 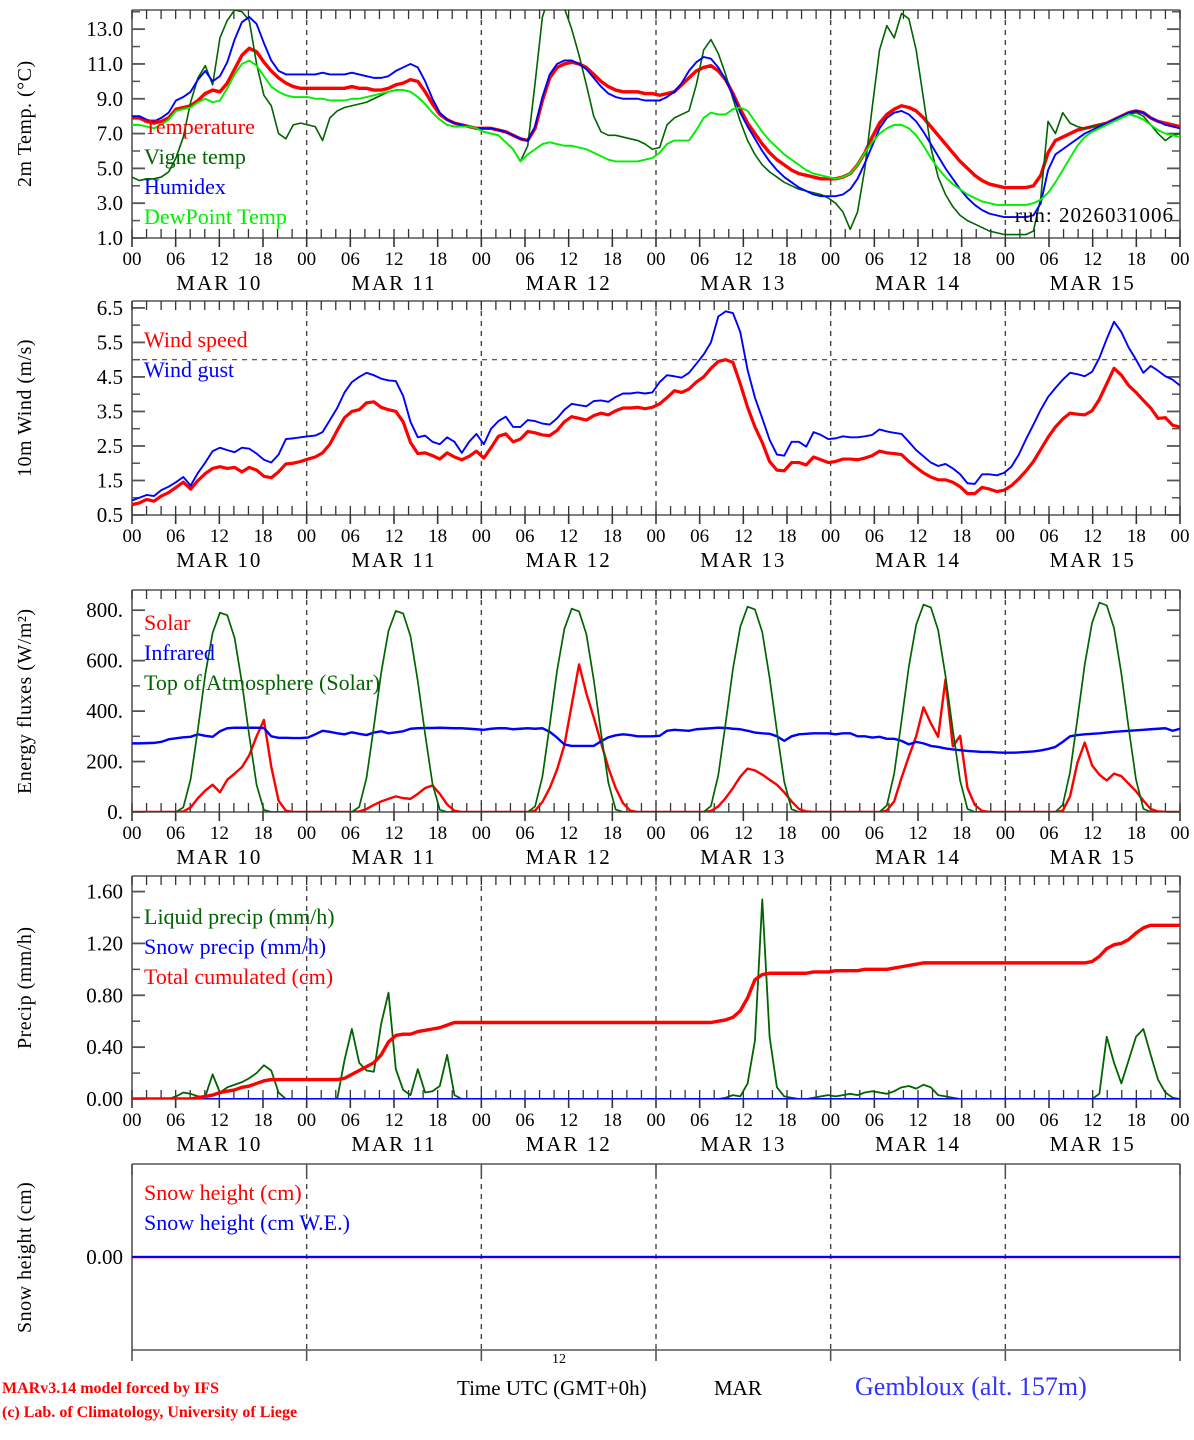 What do you see at coordinates (104, 29) in the screenshot?
I see `y-tick-label: 13.0` at bounding box center [104, 29].